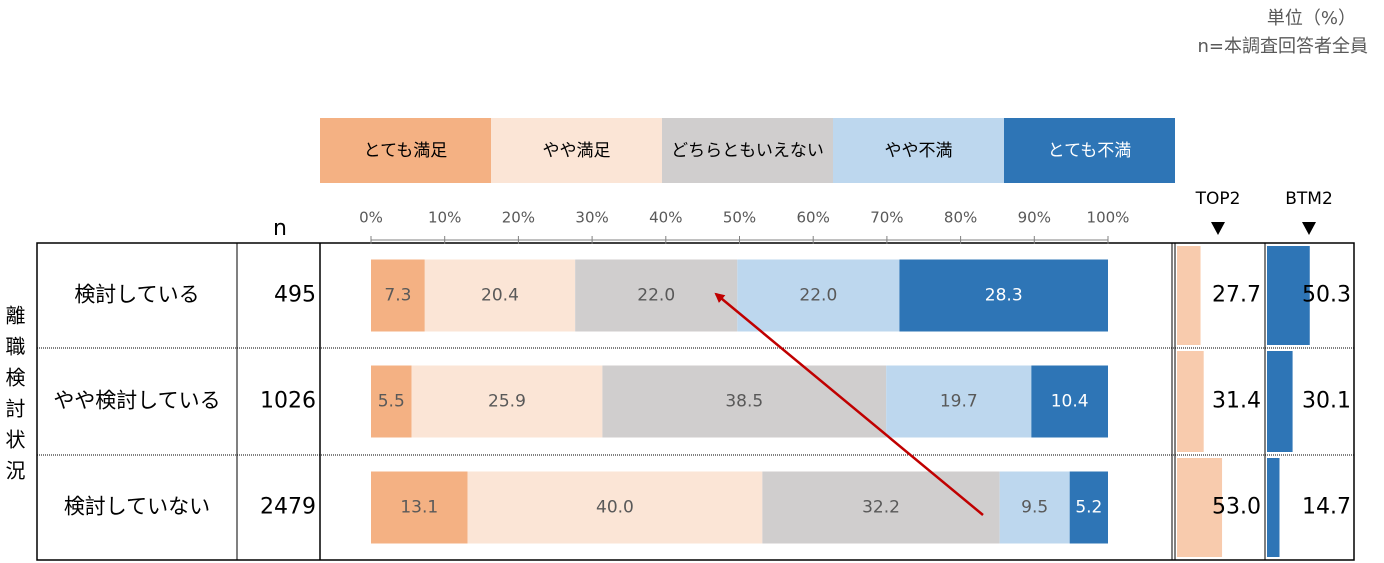 The image size is (1384, 563). What do you see at coordinates (136, 295) in the screenshot?
I see `row-label: 検討している` at bounding box center [136, 295].